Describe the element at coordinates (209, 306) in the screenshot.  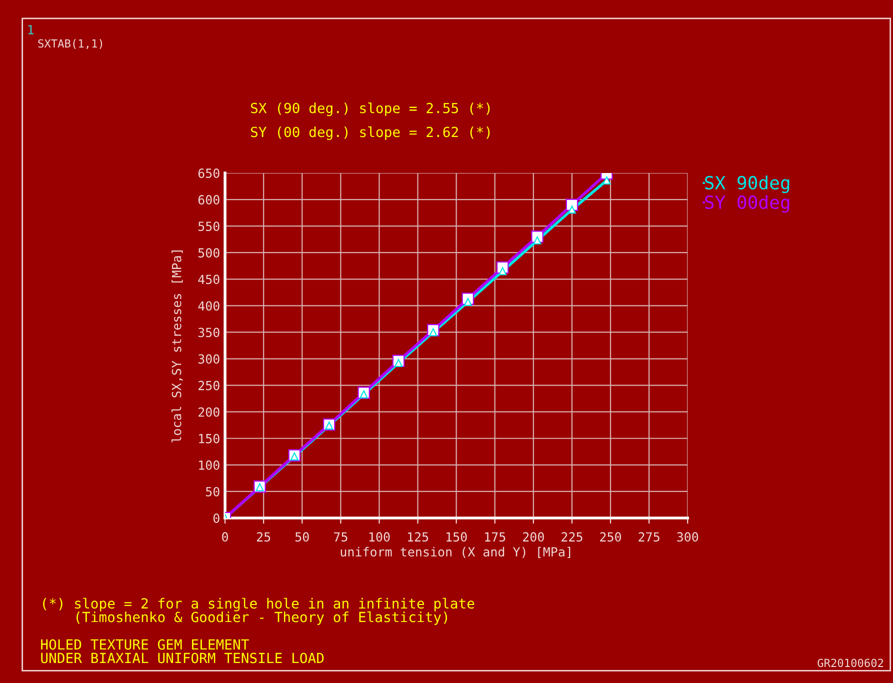
I see `y-tick-label: 400` at that location.